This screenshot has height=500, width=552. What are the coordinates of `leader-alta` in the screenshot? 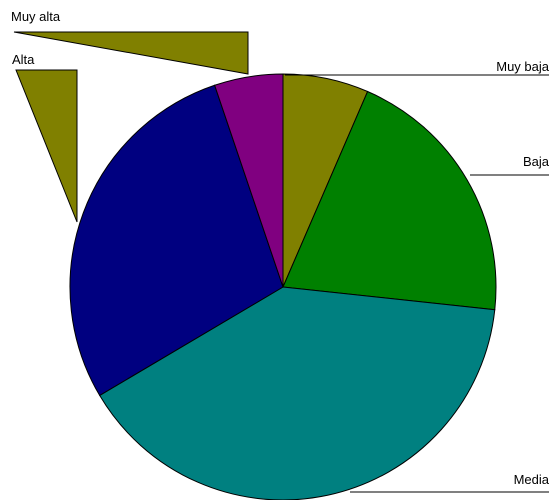 It's located at (46, 146).